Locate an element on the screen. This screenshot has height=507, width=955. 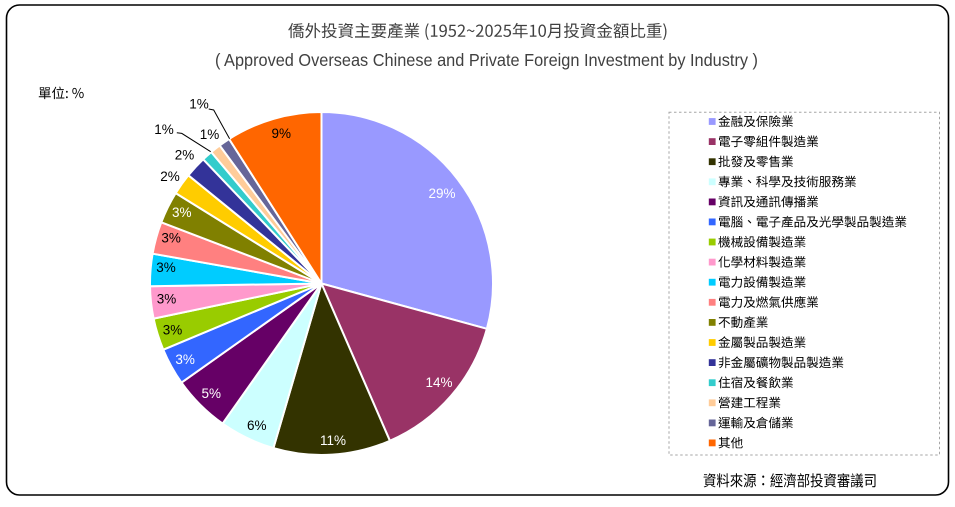
svg-text: 9% is located at coordinates (282, 133).